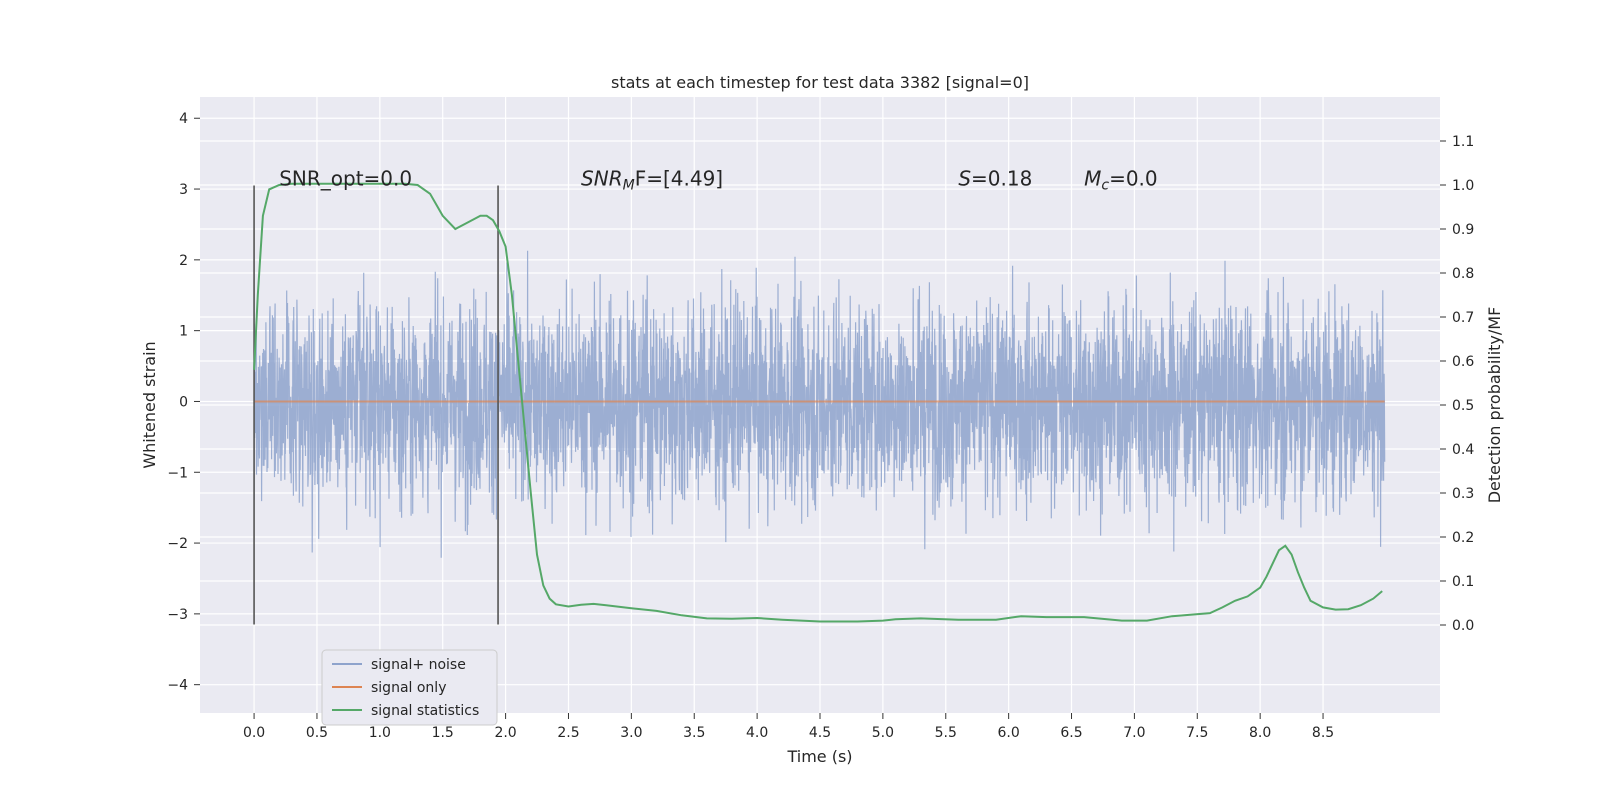  I want to click on annotations: SNR_opt=0.0 SNRMF=[4.49] S=0.18 Mc=0.0, so click(718, 180).